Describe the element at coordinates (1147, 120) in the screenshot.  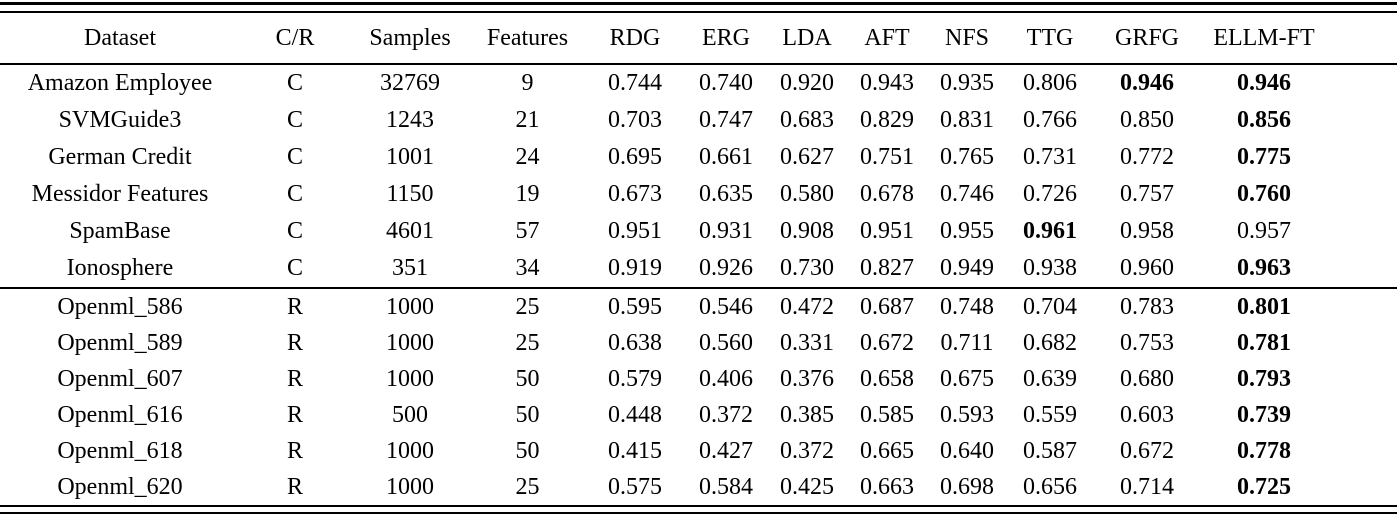
I see `metric-value-cell-grfg: 0.850` at that location.